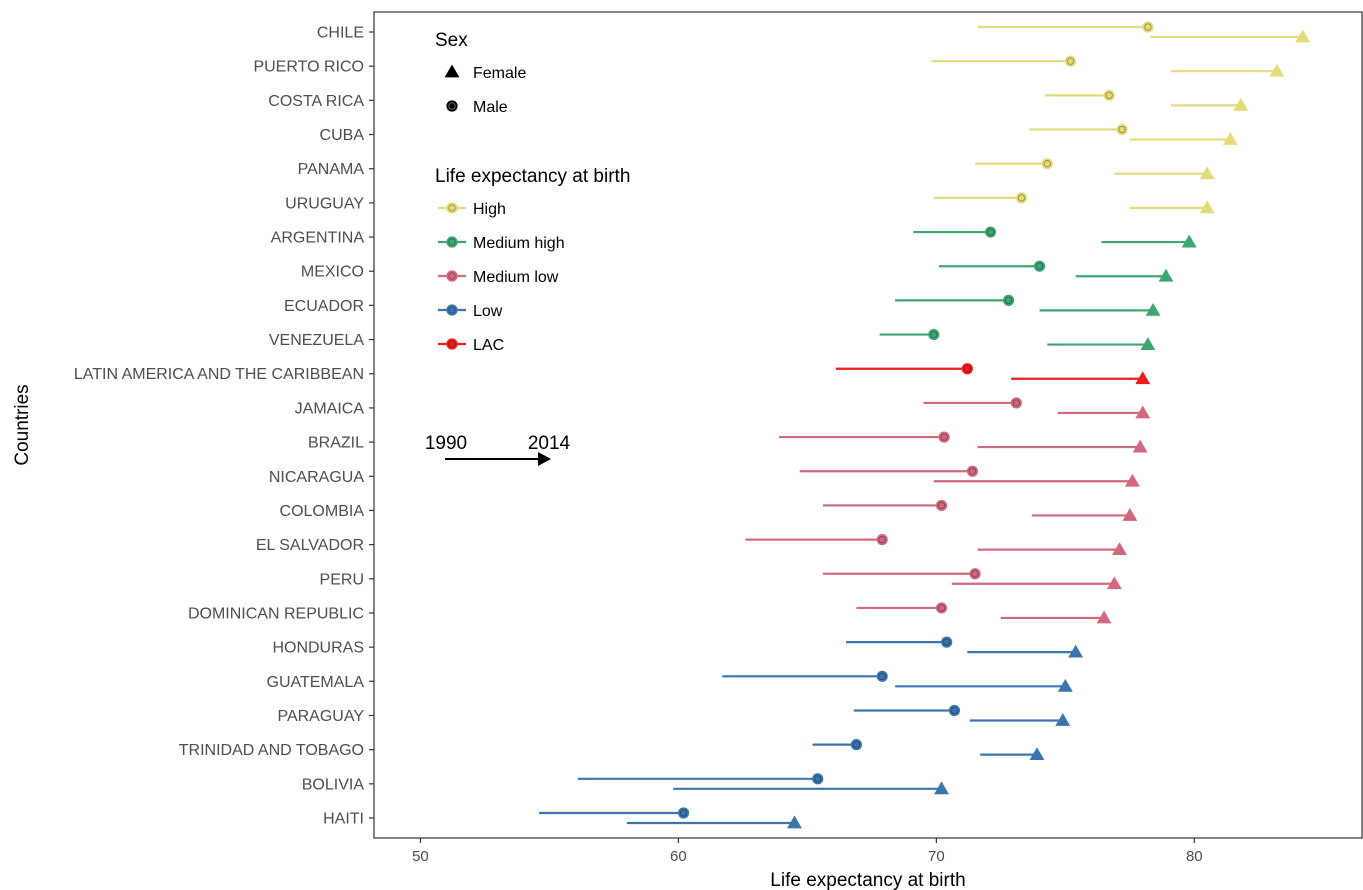 The width and height of the screenshot is (1363, 890). Describe the element at coordinates (452, 71) in the screenshot. I see `legend-triangle-icon` at that location.